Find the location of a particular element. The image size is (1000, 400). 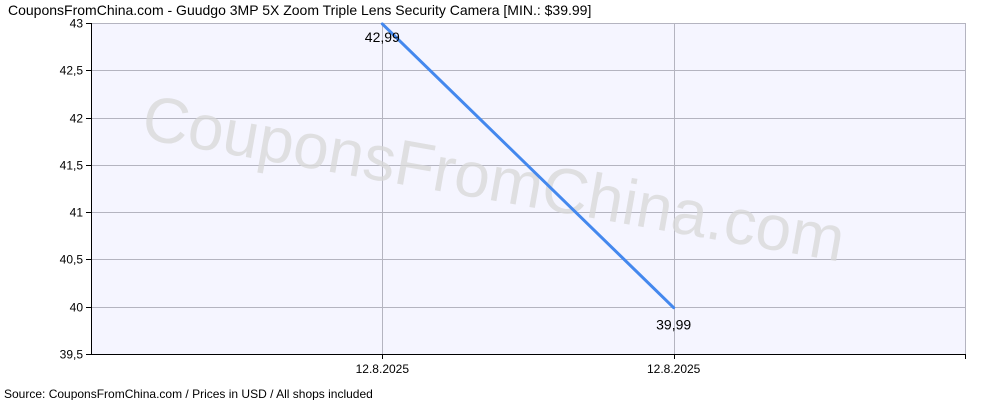

y-tick-label: 39,5 is located at coordinates (72, 355).